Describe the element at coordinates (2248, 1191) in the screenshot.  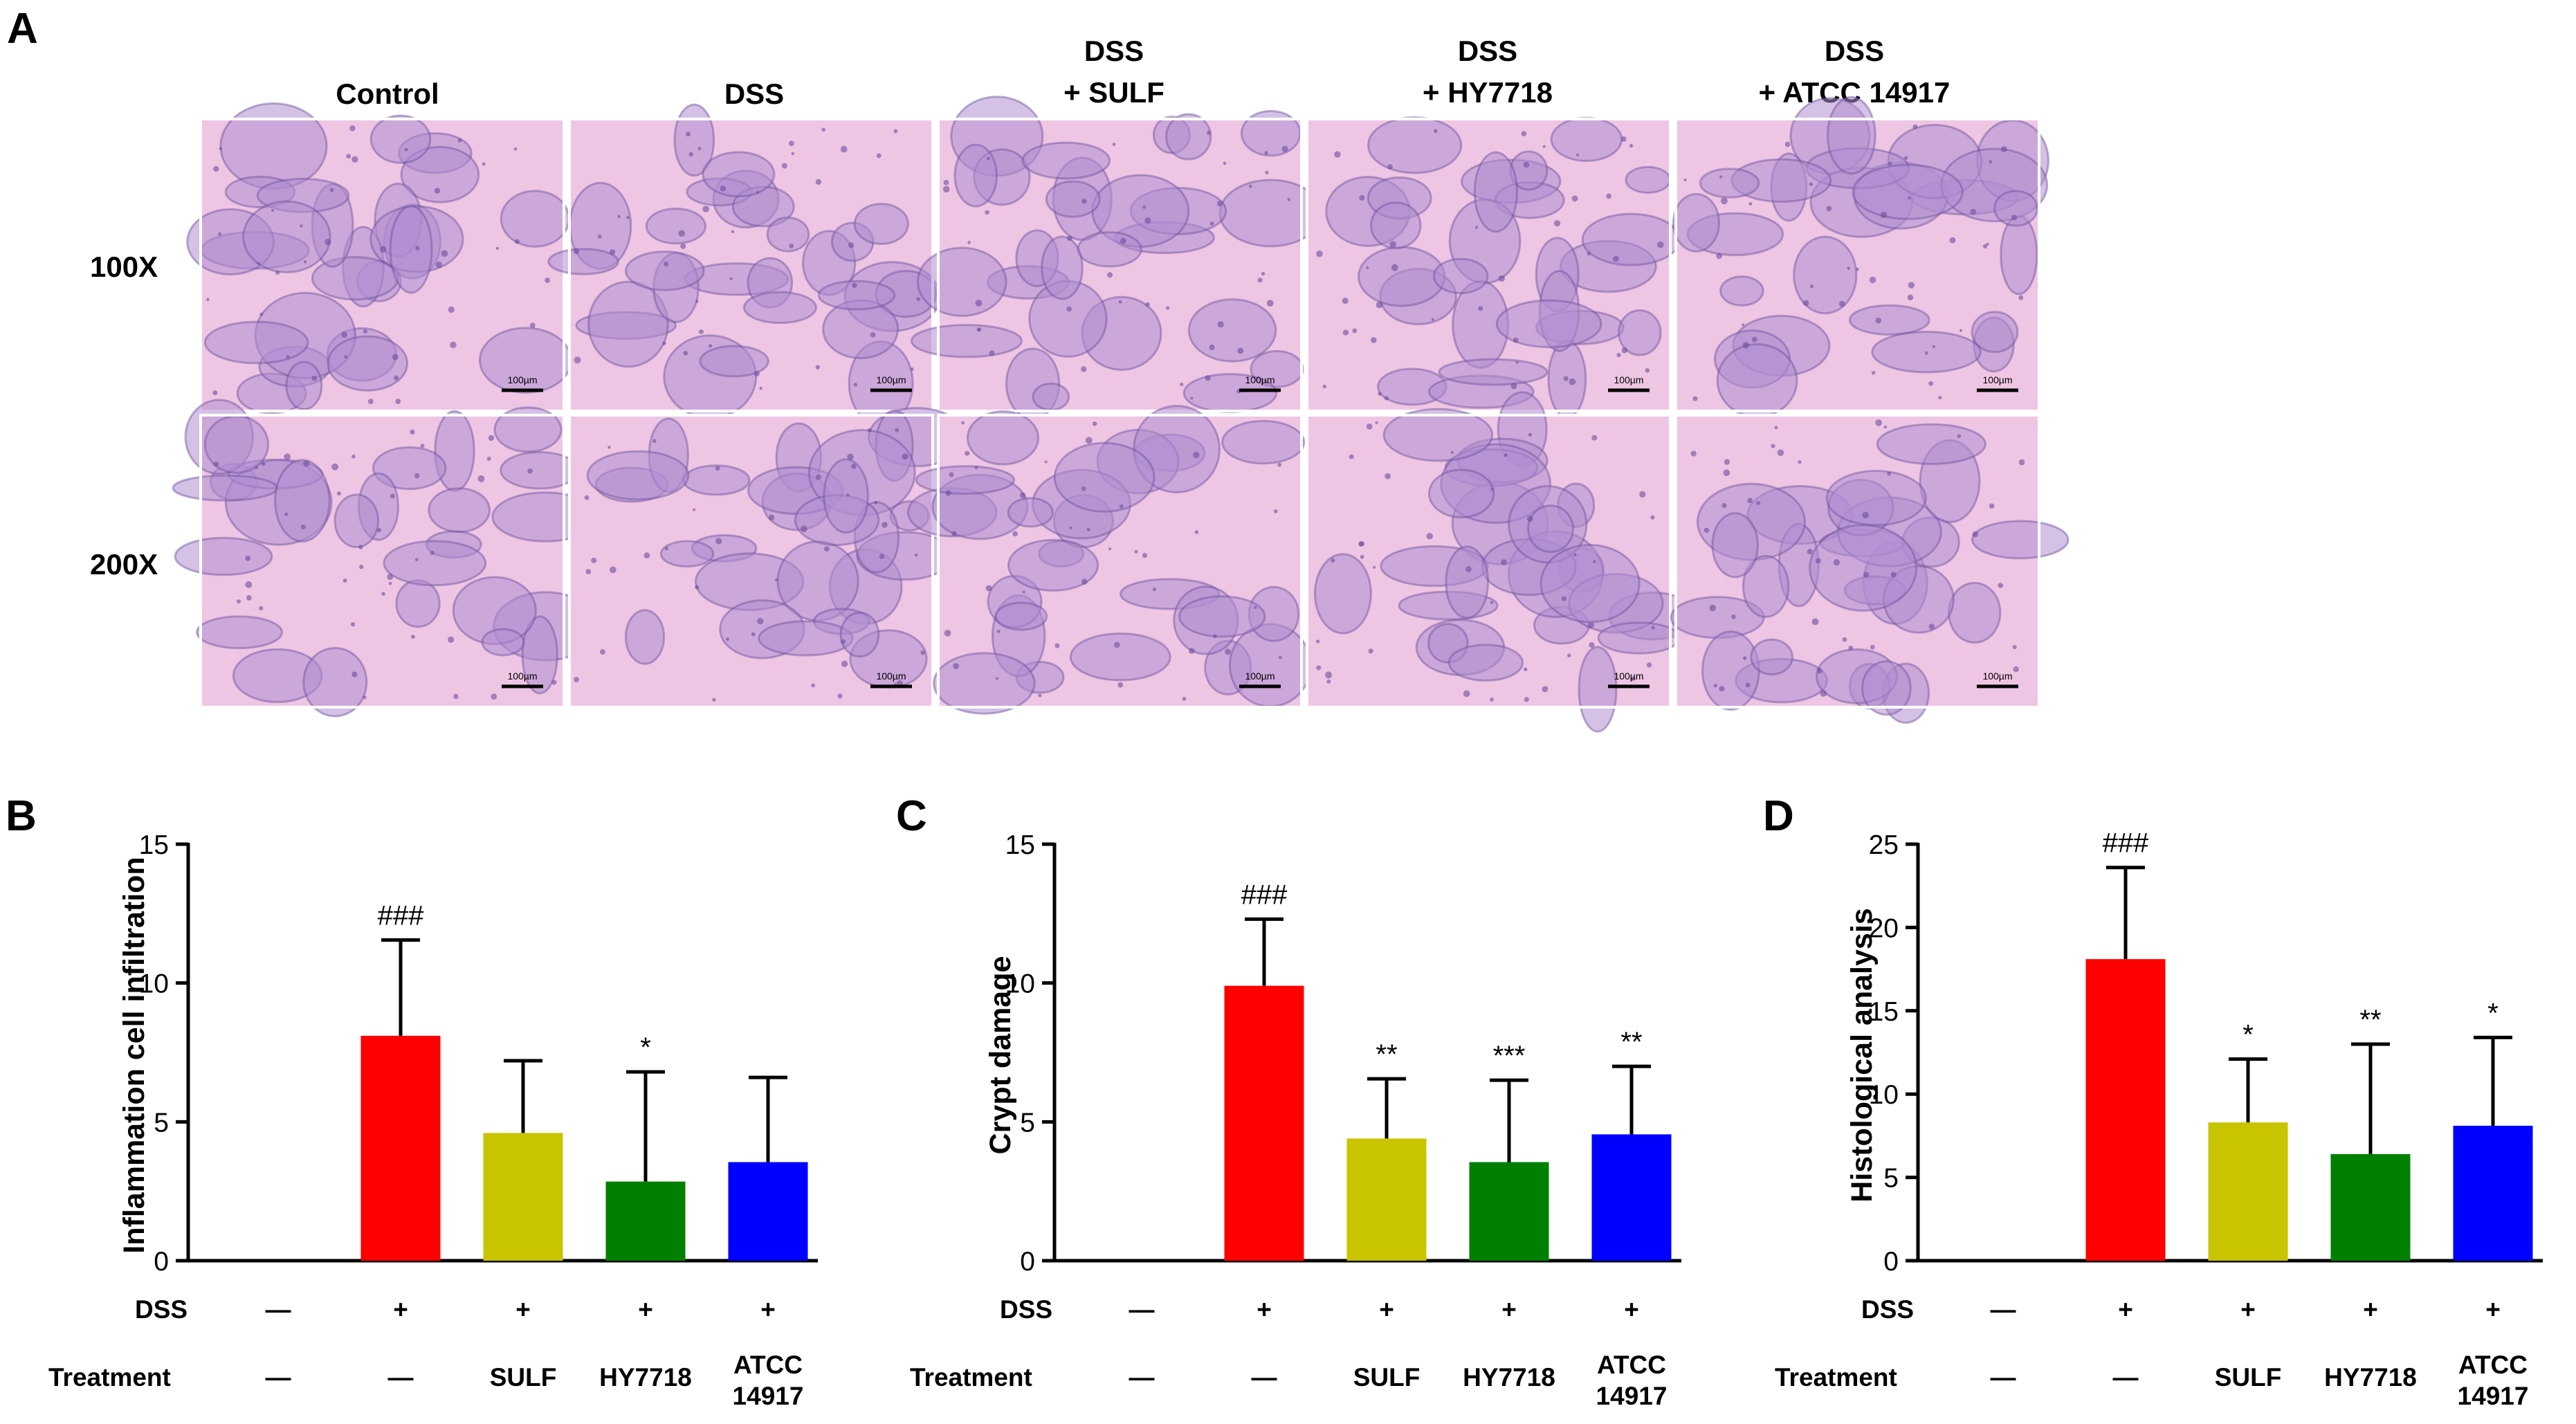
I see `bar-sulf` at that location.